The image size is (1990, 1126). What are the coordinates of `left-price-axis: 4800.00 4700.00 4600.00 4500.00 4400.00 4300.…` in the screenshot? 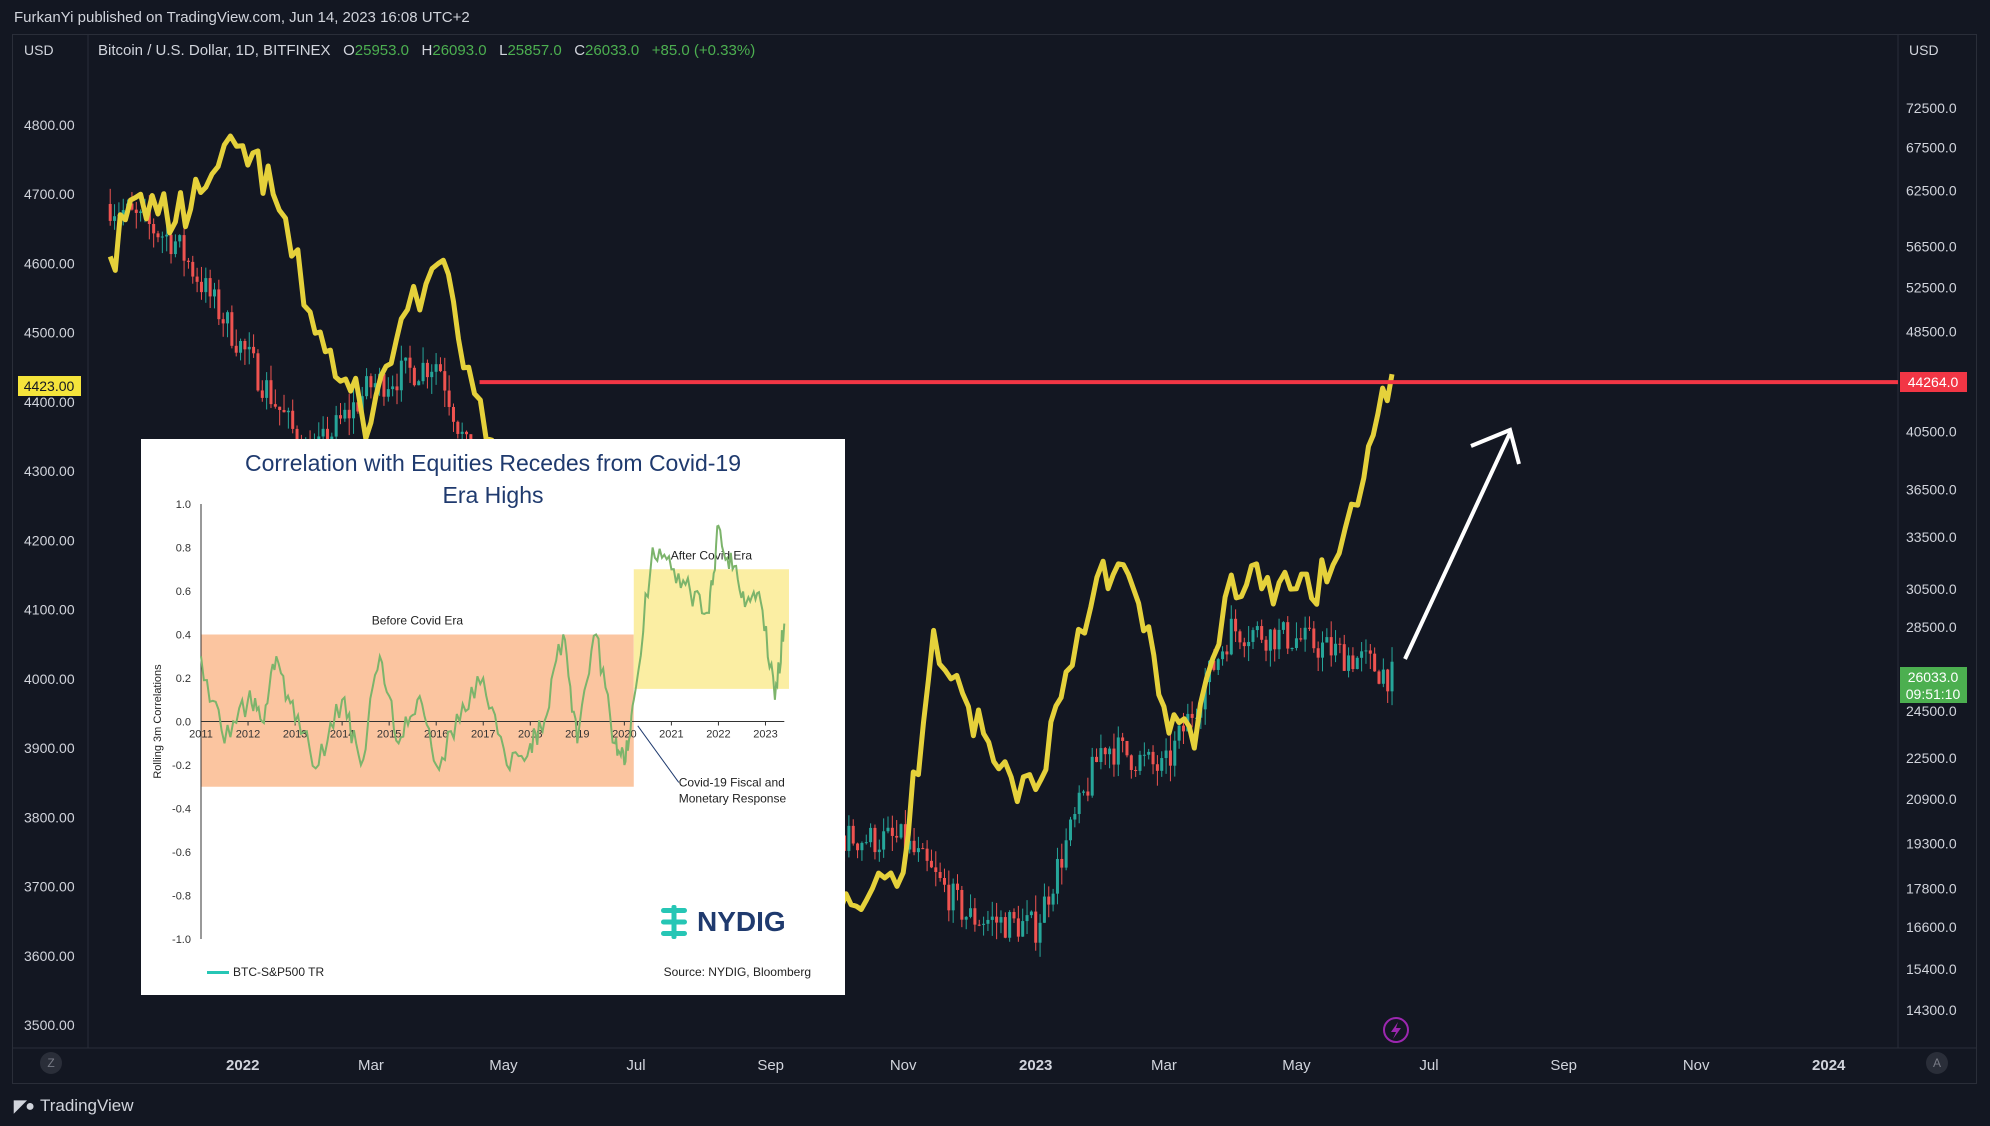 It's located at (49, 575).